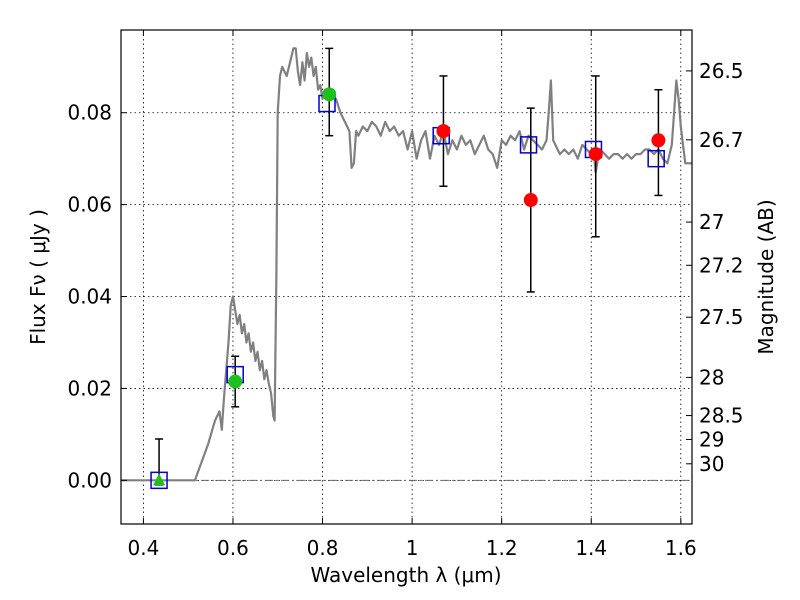 The height and width of the screenshot is (600, 800). I want to click on upper-limit-layer, so click(159, 479).